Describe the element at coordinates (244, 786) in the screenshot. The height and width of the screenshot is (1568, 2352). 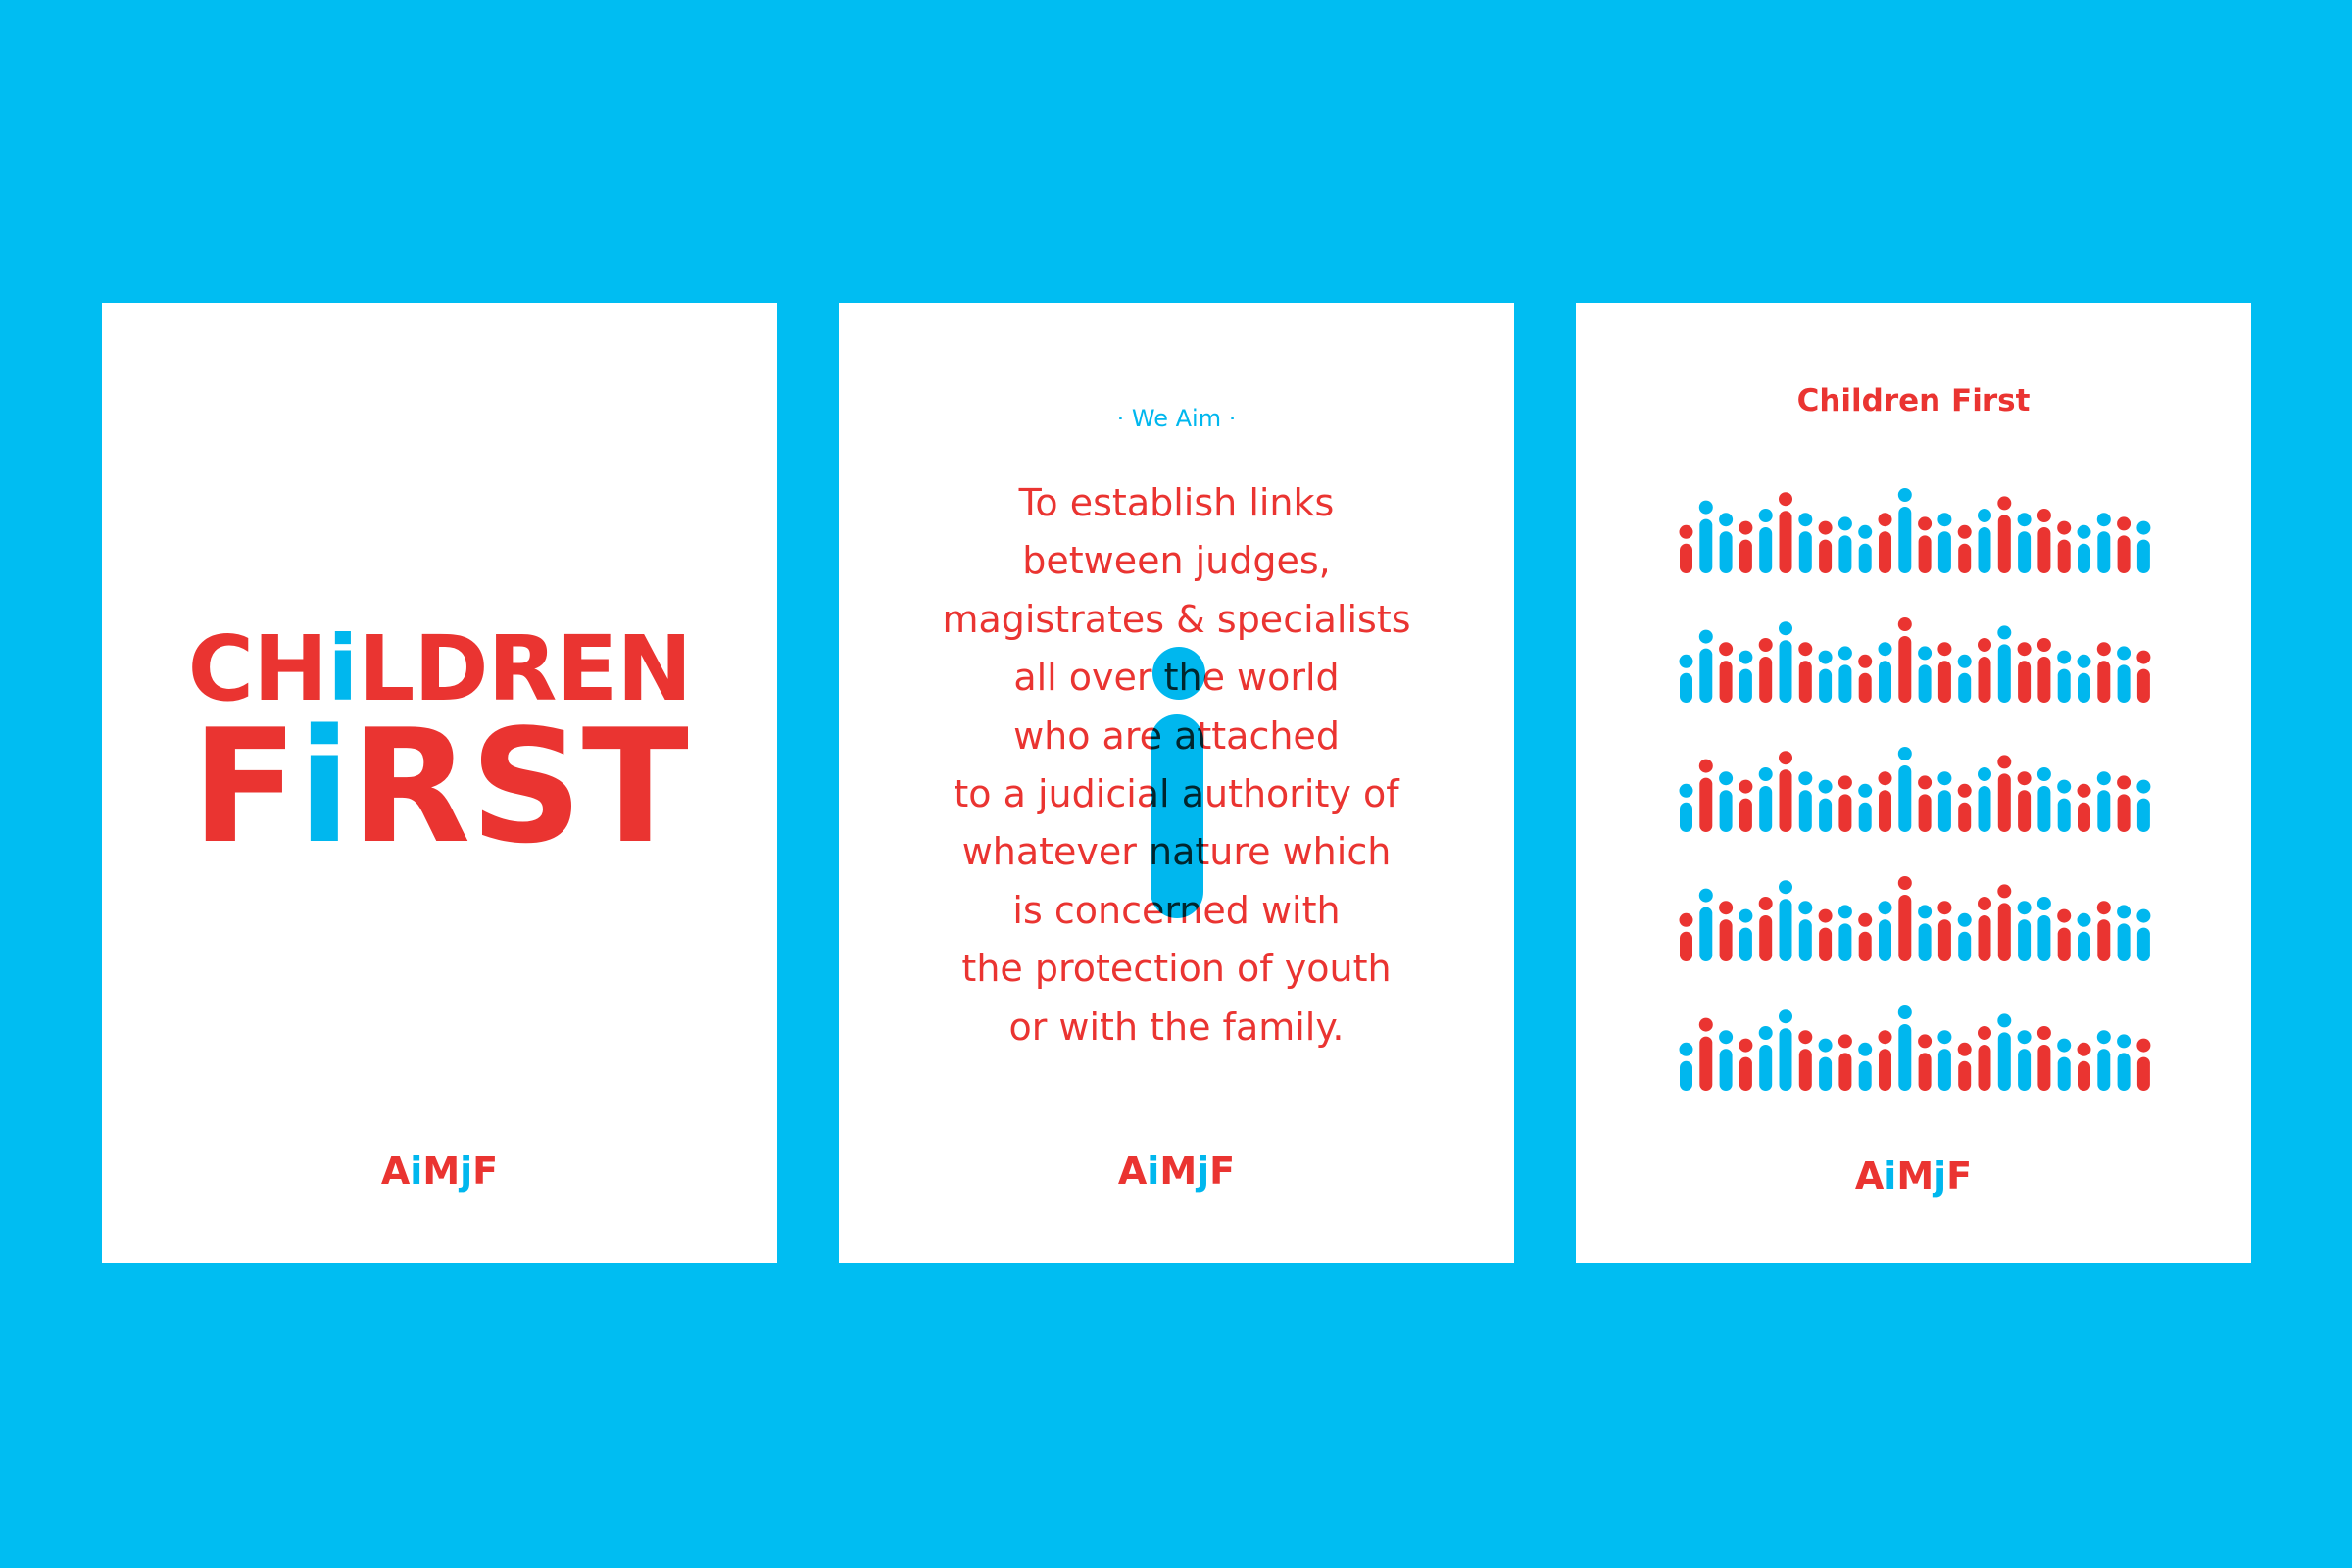
I see `title-part: F` at that location.